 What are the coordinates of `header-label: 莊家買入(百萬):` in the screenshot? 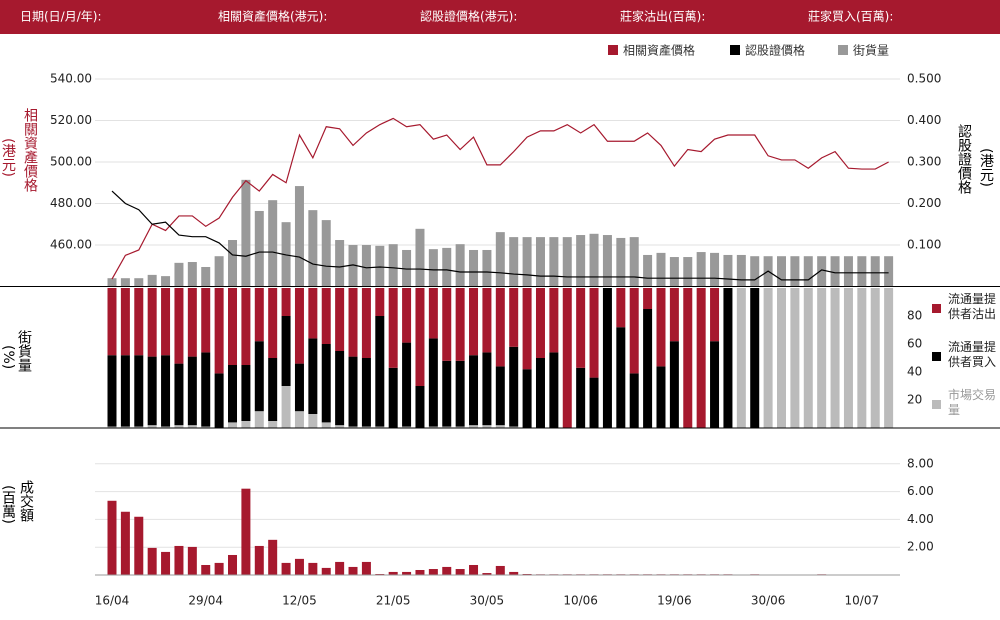 It's located at (850, 16).